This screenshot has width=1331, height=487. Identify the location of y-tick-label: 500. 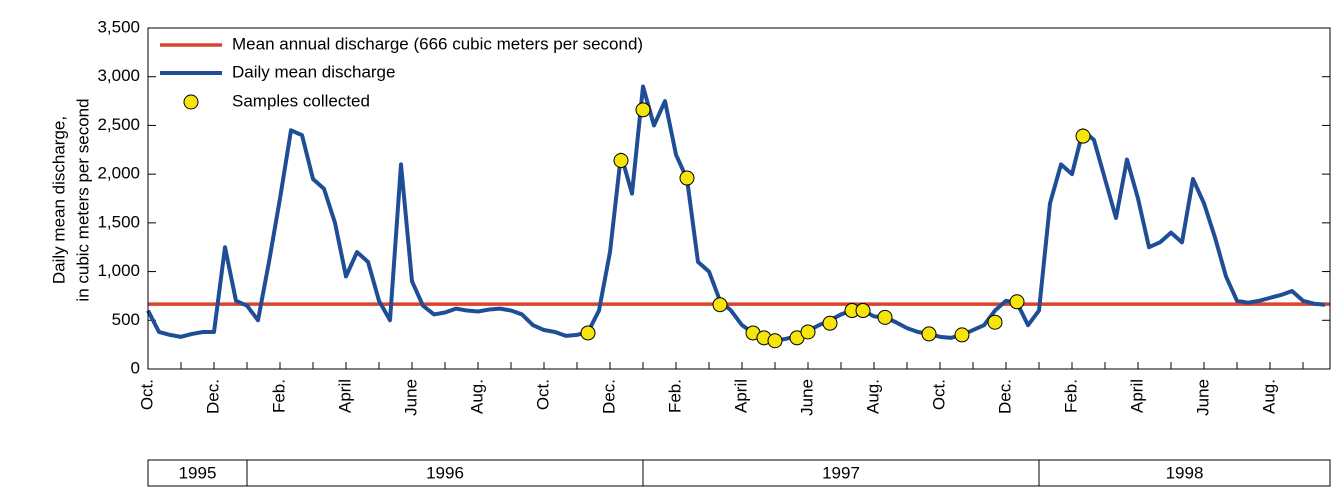
(126, 319).